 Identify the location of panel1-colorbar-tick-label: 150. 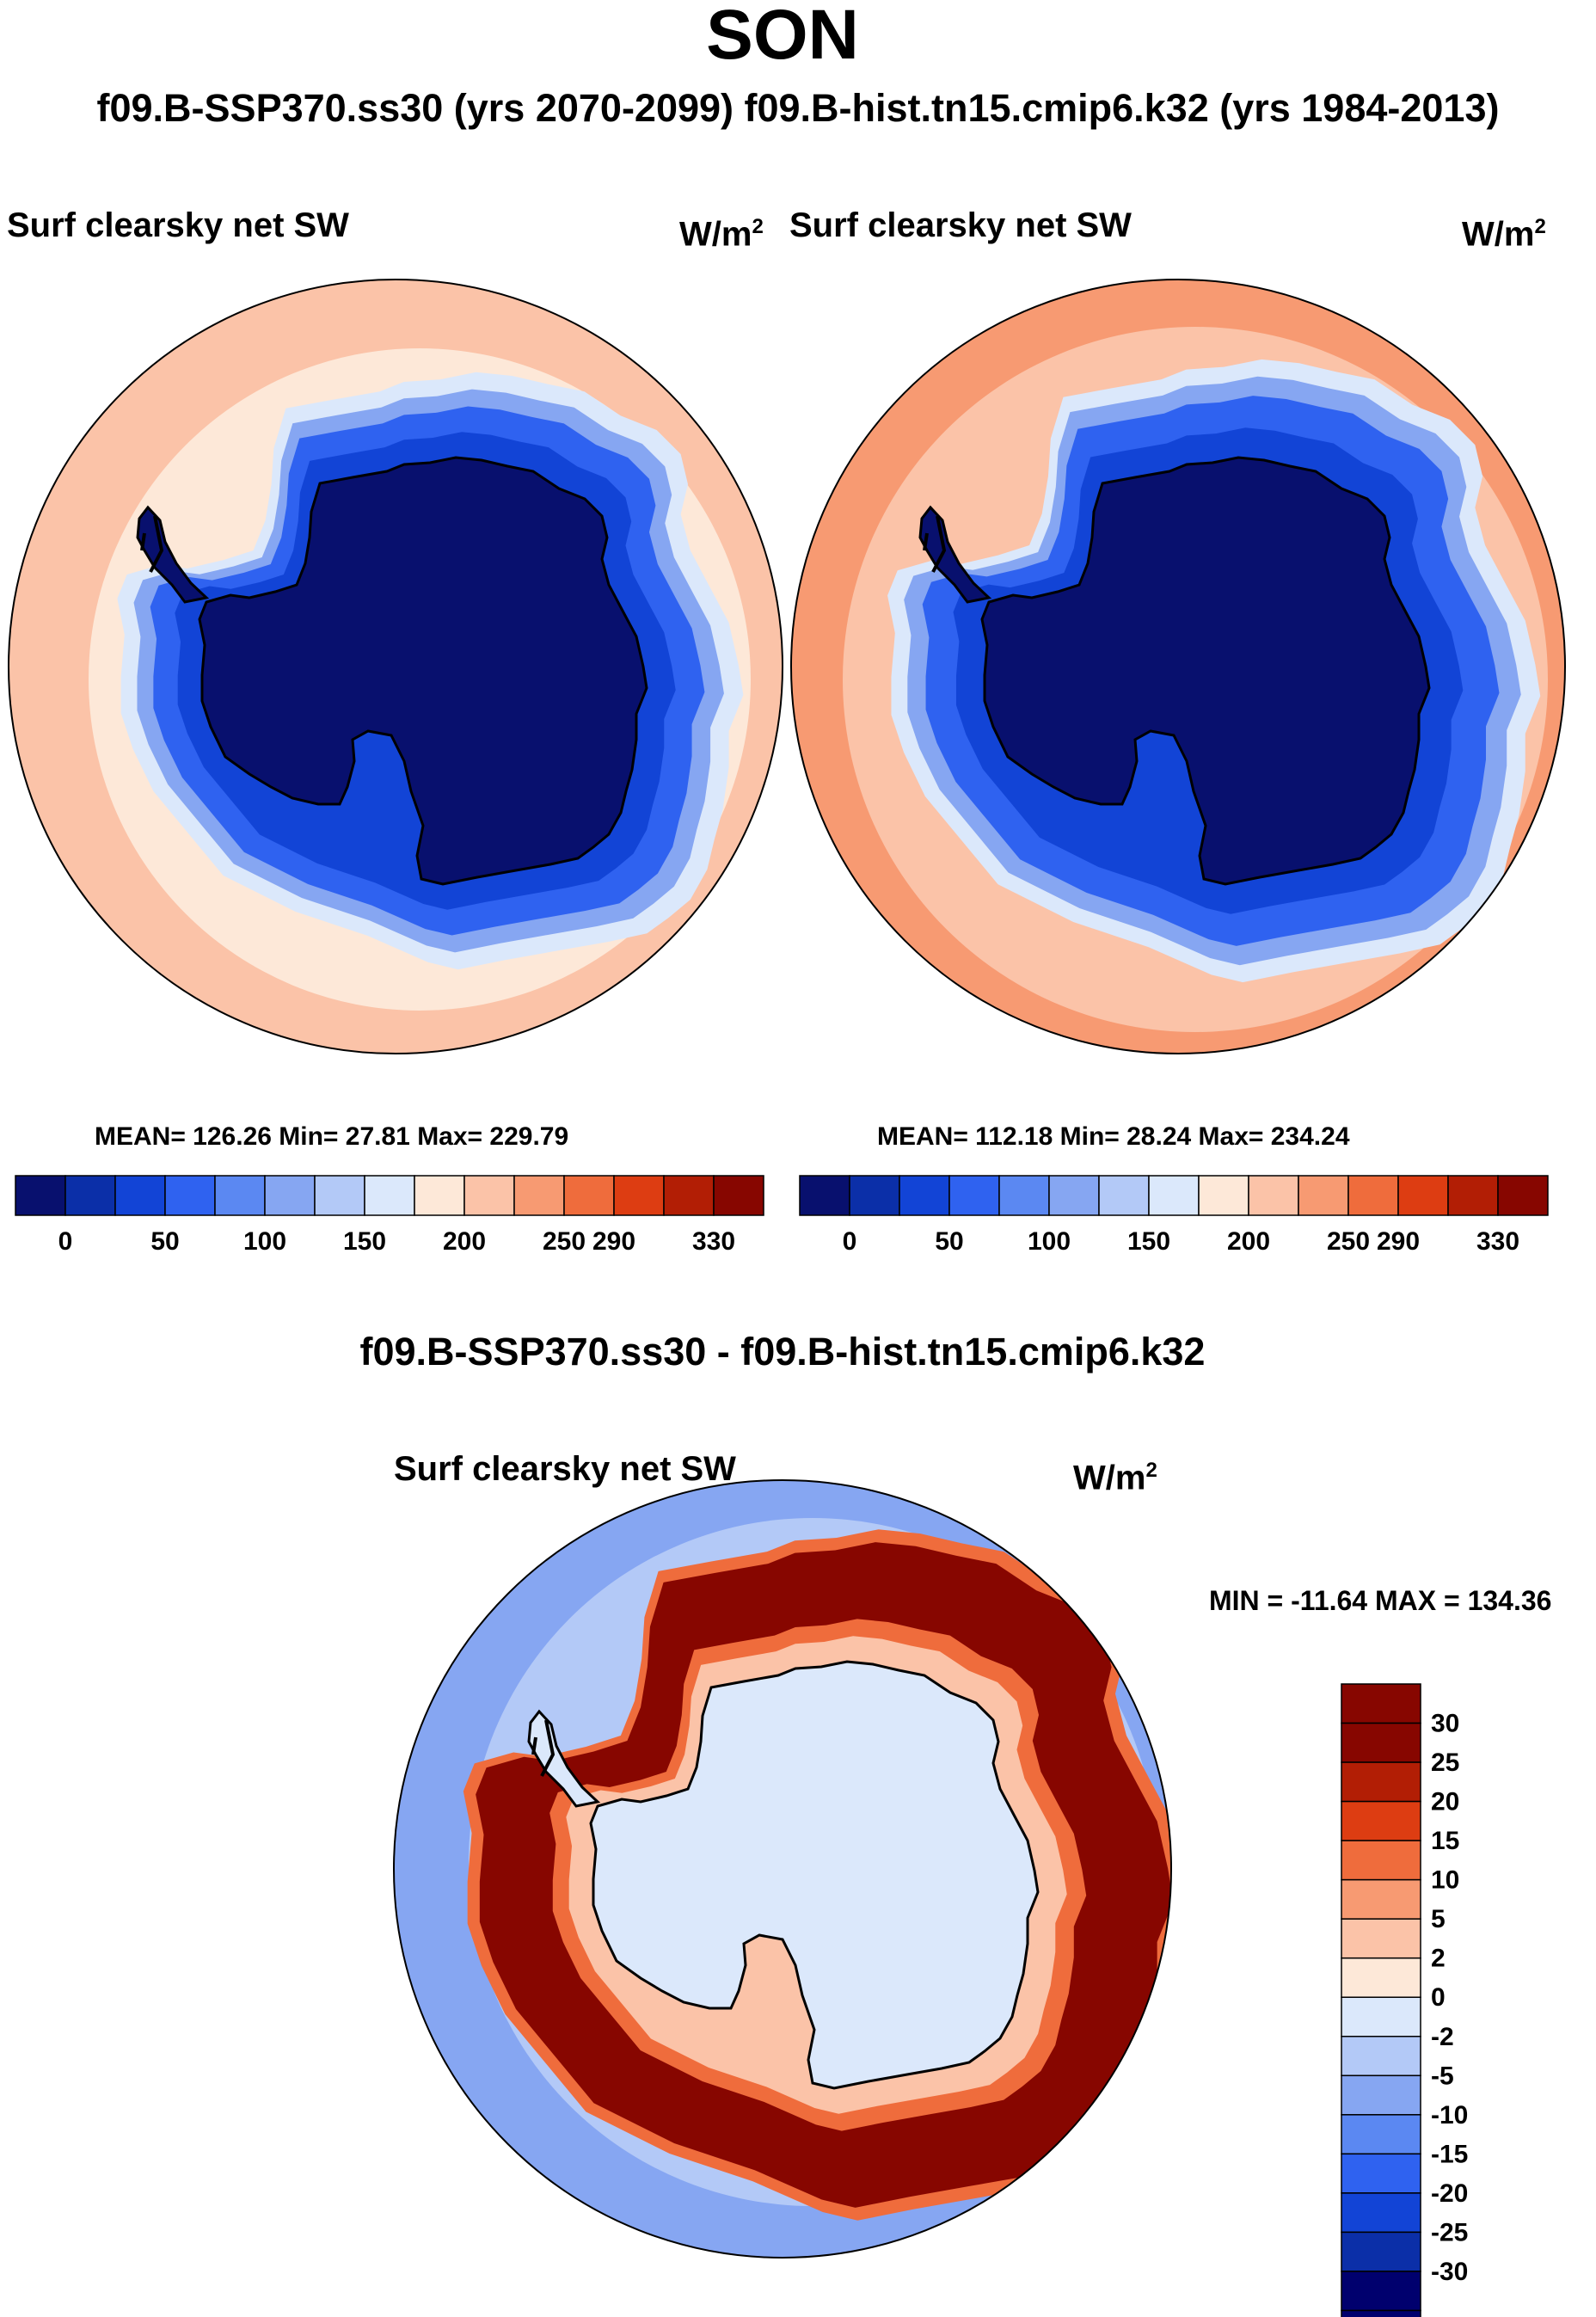
(364, 1241).